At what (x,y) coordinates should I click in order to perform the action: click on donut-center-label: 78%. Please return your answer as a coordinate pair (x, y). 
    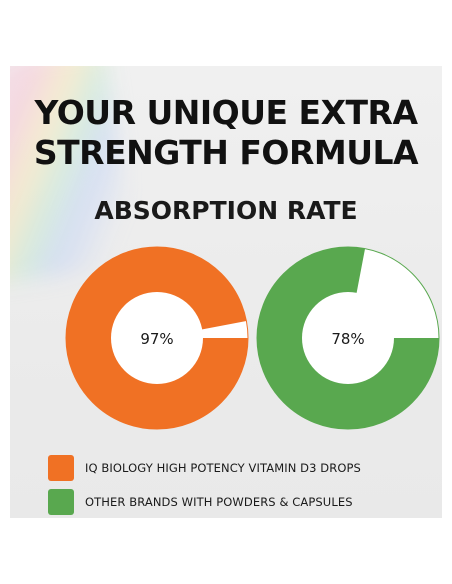
    Looking at the image, I should click on (347, 339).